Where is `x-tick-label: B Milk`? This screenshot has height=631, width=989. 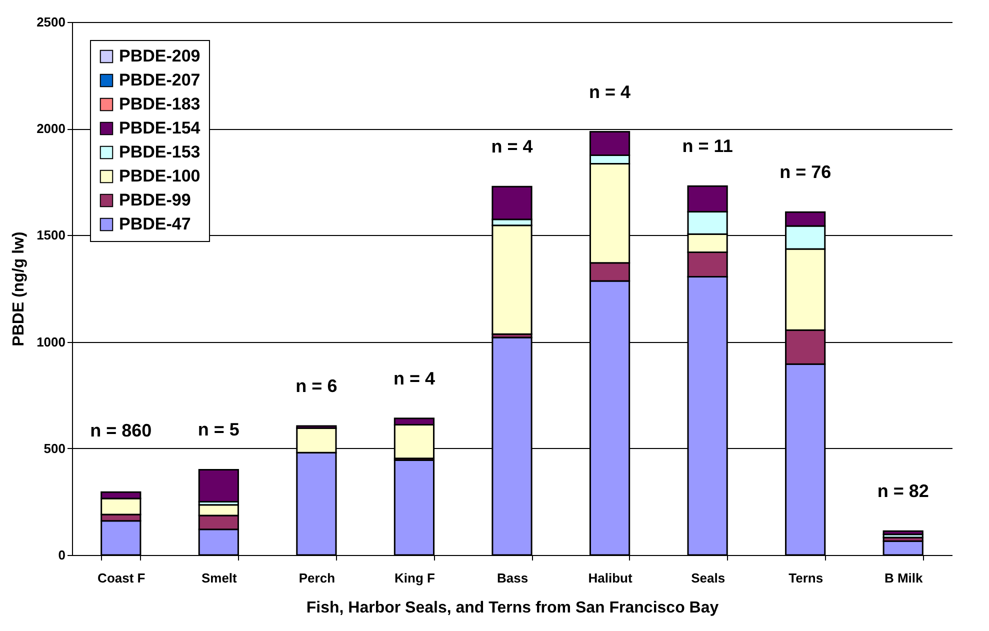
x-tick-label: B Milk is located at coordinates (904, 578).